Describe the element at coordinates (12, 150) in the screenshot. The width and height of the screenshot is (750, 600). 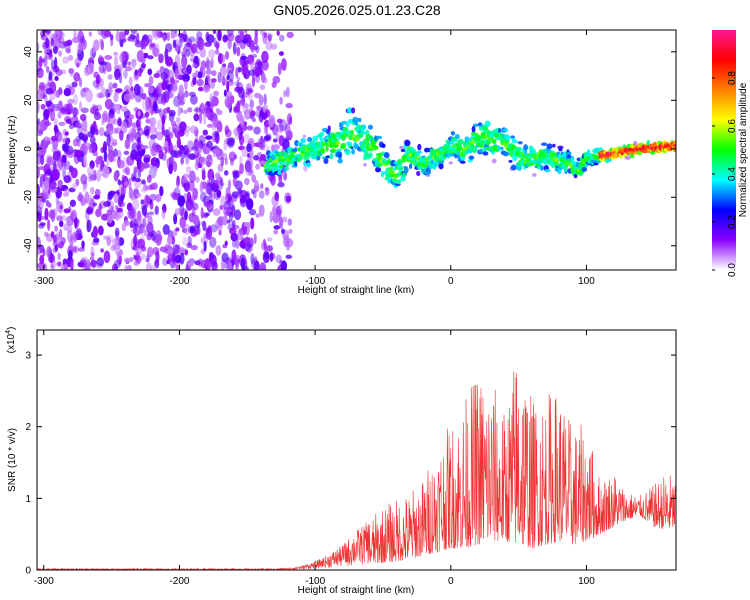
I see `spectrogram-ylabel: Frequency (Hz)` at that location.